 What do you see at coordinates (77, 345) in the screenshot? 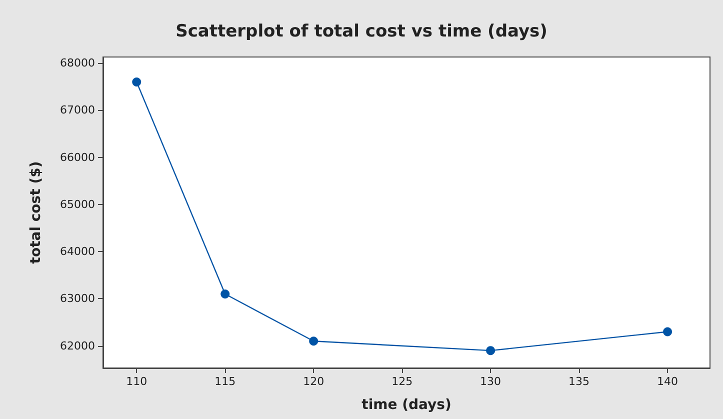
I see `y-tick-label: 62000` at bounding box center [77, 345].